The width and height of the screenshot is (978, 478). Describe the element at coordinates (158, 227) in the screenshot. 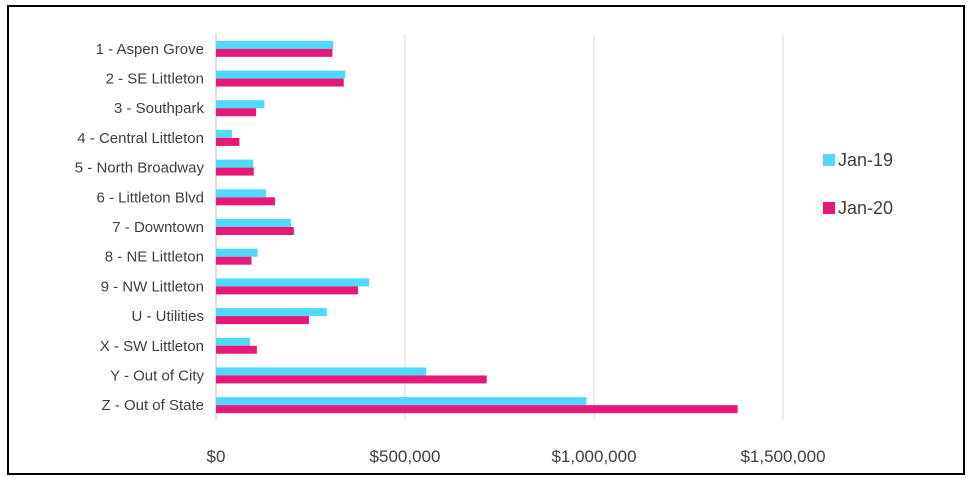

I see `category-label: 7 - Downtown` at that location.